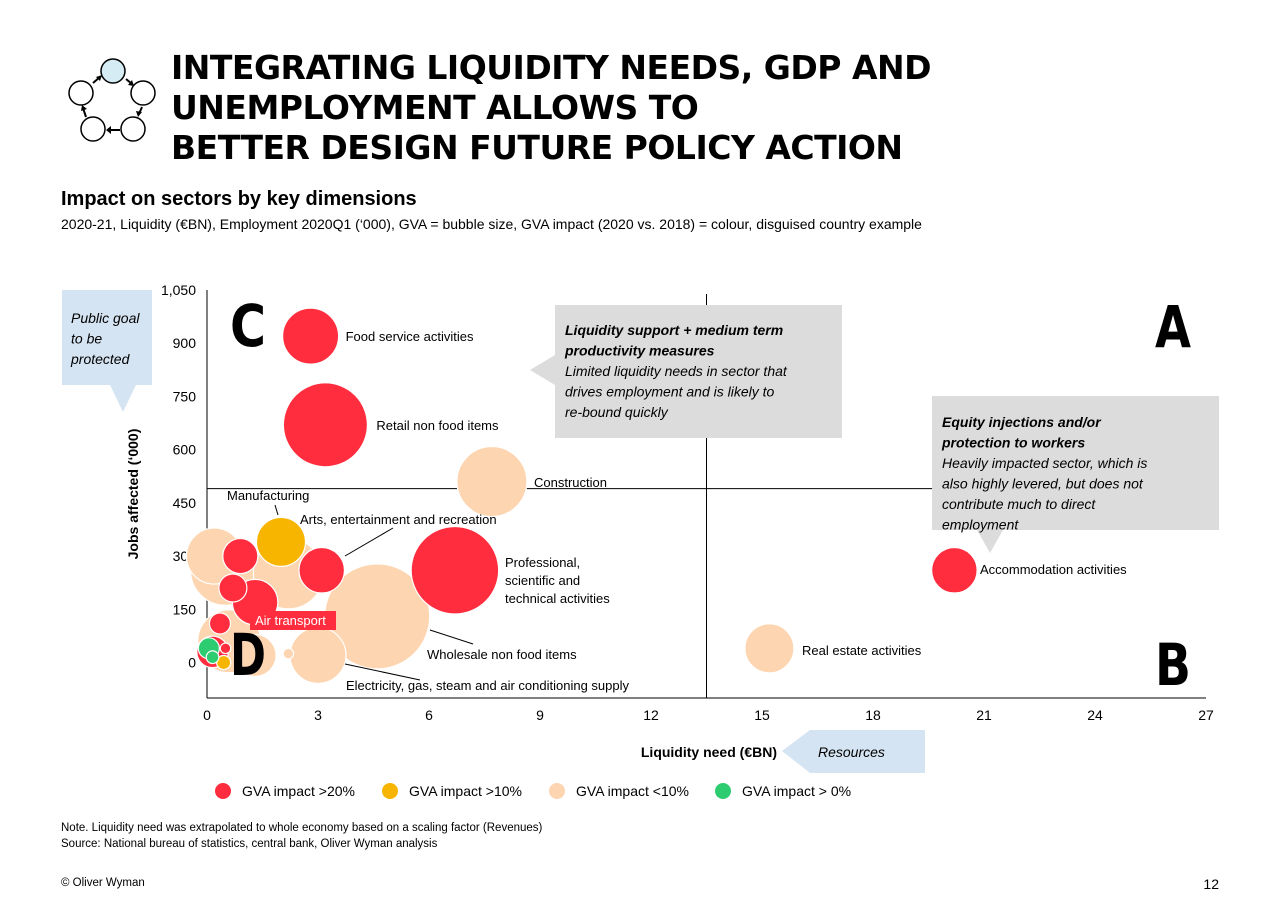 The height and width of the screenshot is (915, 1280). I want to click on quadrant-letter-D: D, so click(248, 655).